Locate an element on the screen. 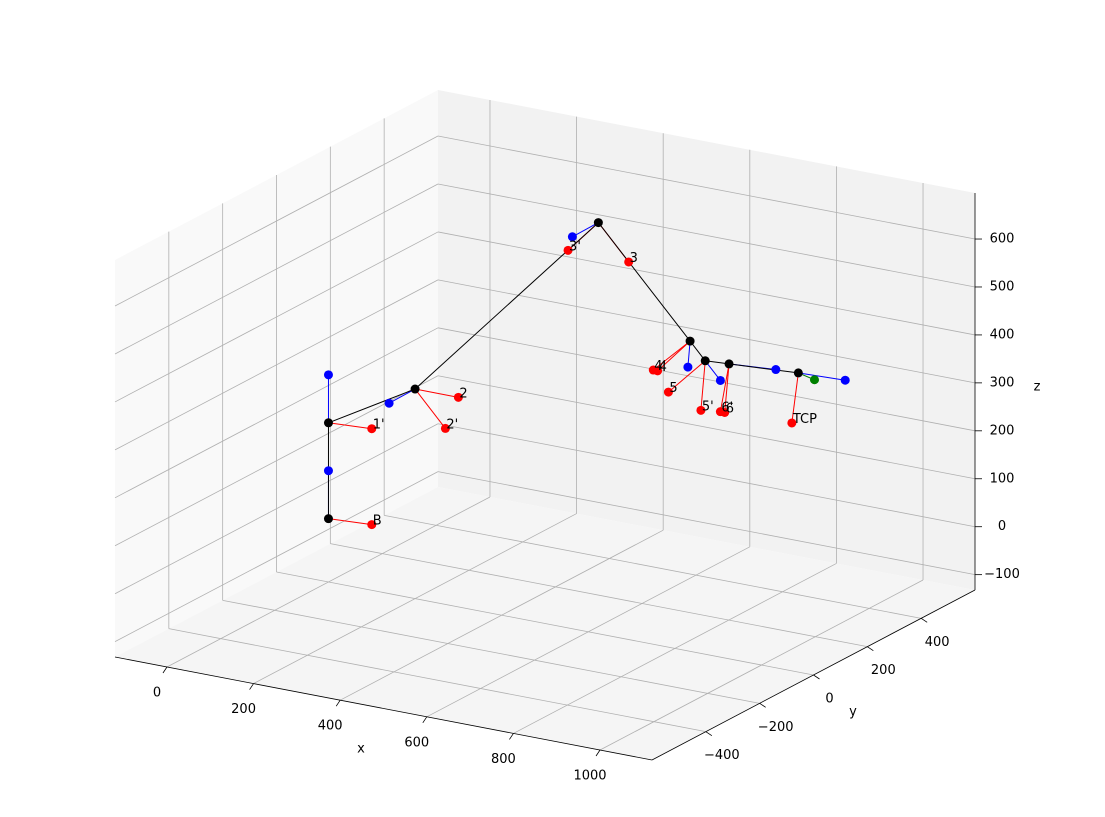 The height and width of the screenshot is (817, 1105). x-tick-label: 0 is located at coordinates (157, 692).